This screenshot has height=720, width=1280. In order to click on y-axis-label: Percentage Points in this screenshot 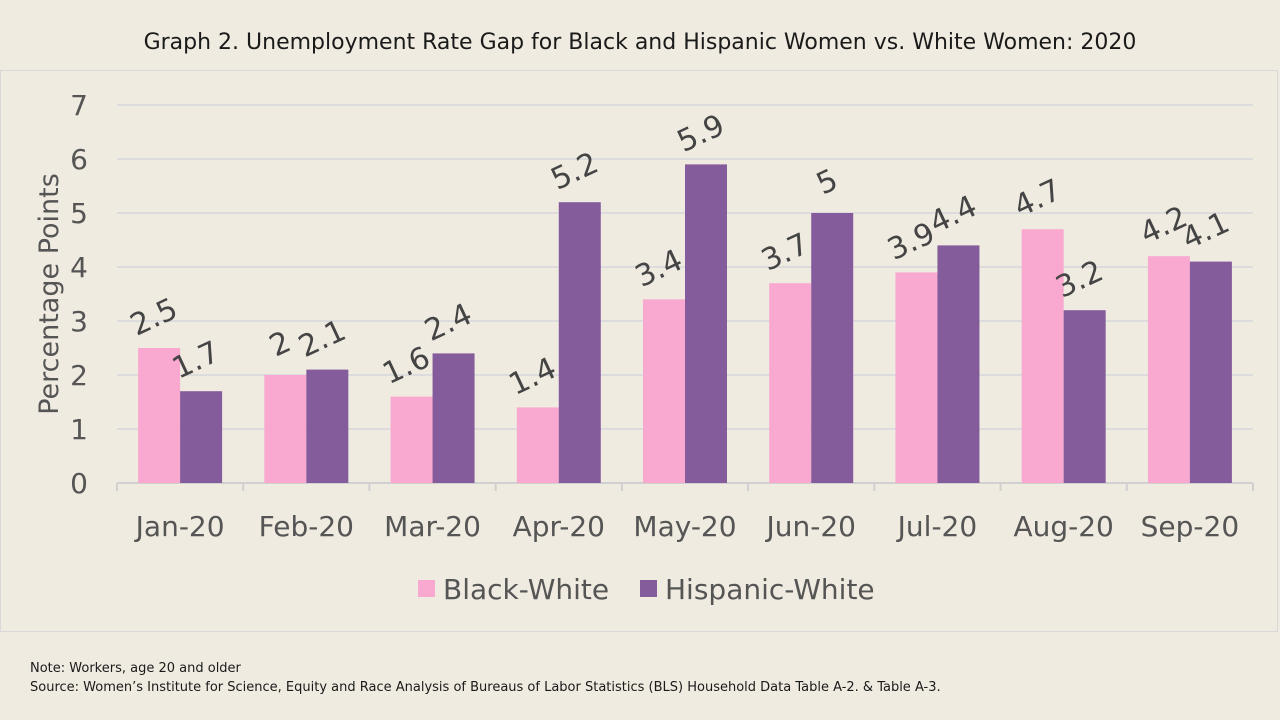, I will do `click(49, 294)`.